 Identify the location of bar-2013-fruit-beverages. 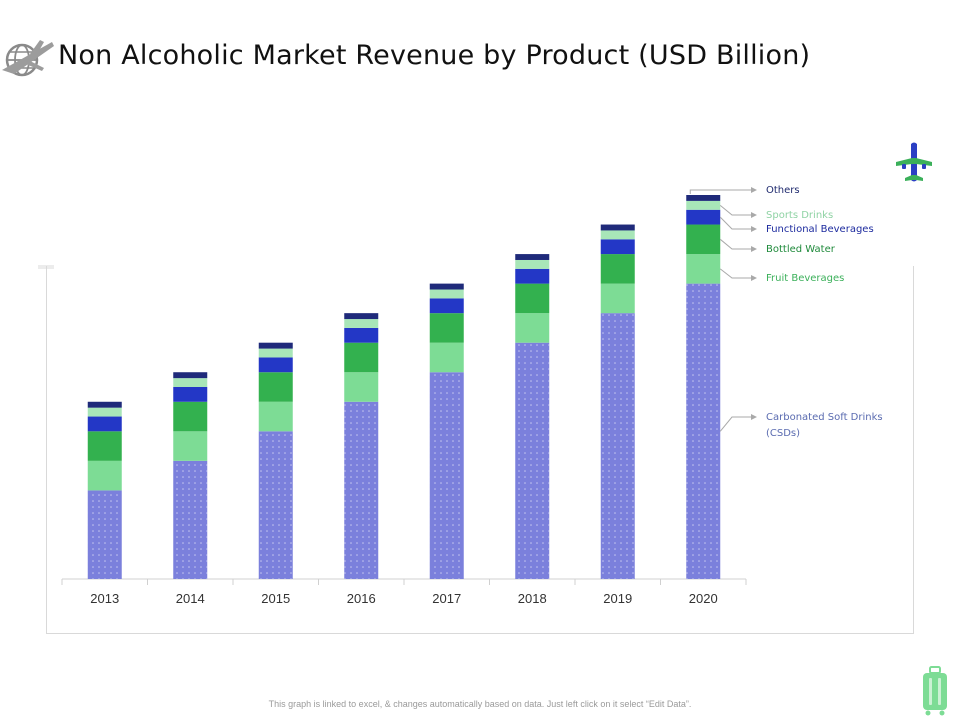
(104, 475).